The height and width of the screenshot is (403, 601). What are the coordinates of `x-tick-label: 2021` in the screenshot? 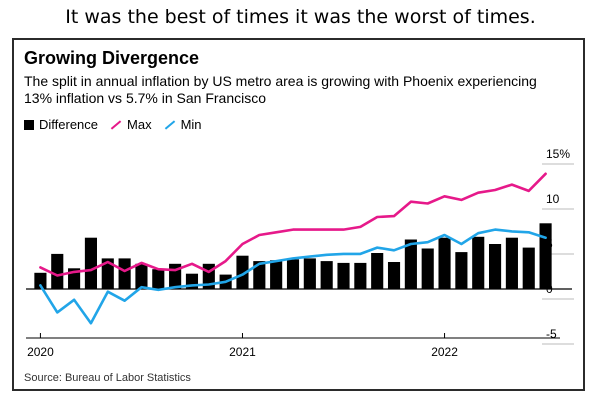 It's located at (242, 352).